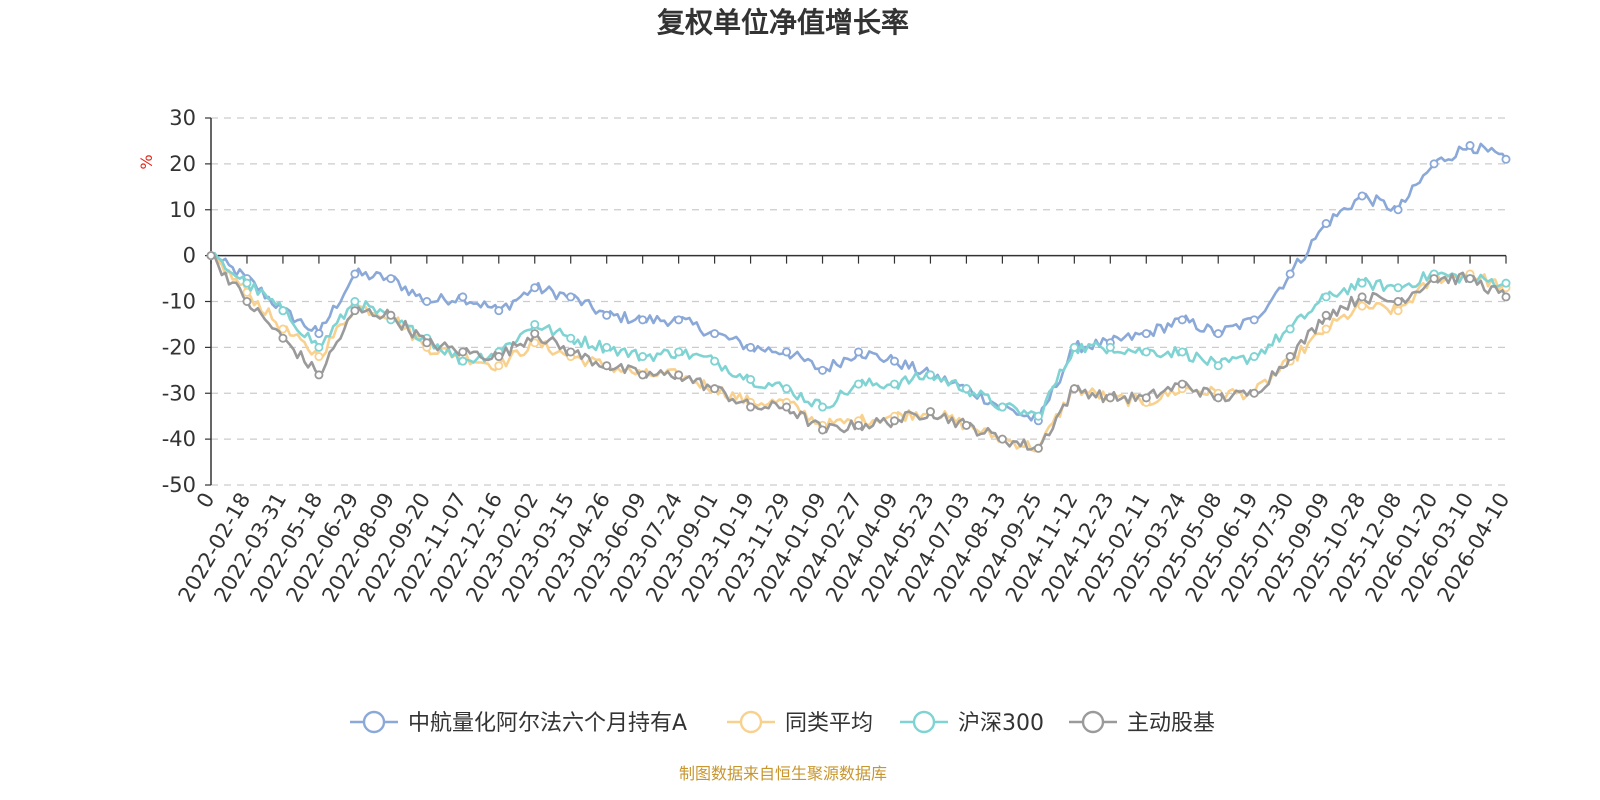 This screenshot has width=1600, height=800. I want to click on legend-item-3: 主动股基, so click(1142, 723).